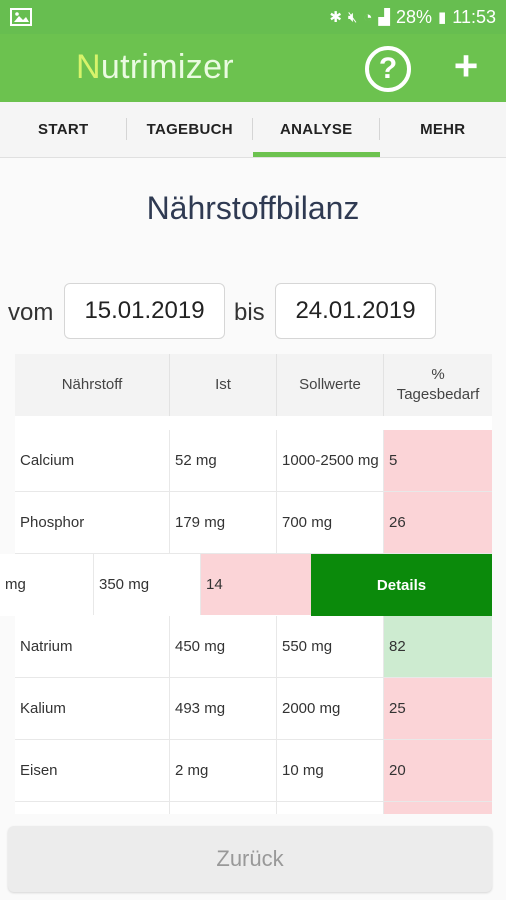  Describe the element at coordinates (438, 394) in the screenshot. I see `header-percent-label: Tagesbedarf` at that location.